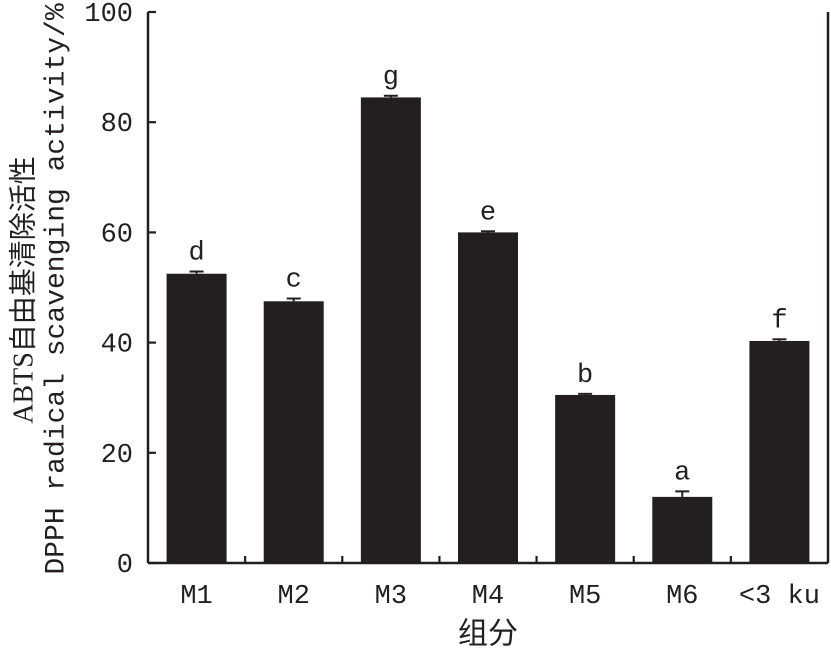 This screenshot has height=652, width=831. I want to click on y-tick-label: 40, so click(117, 346).